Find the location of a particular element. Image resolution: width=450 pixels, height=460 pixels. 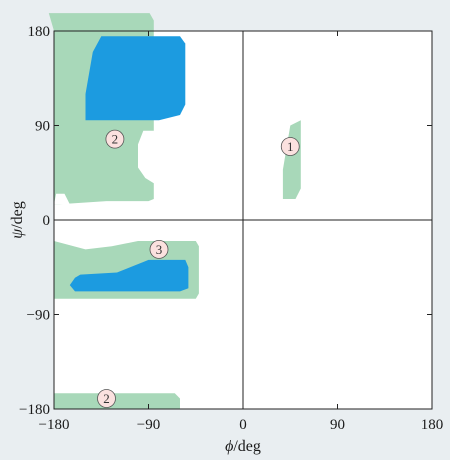

x-tick-label: 180 is located at coordinates (432, 425).